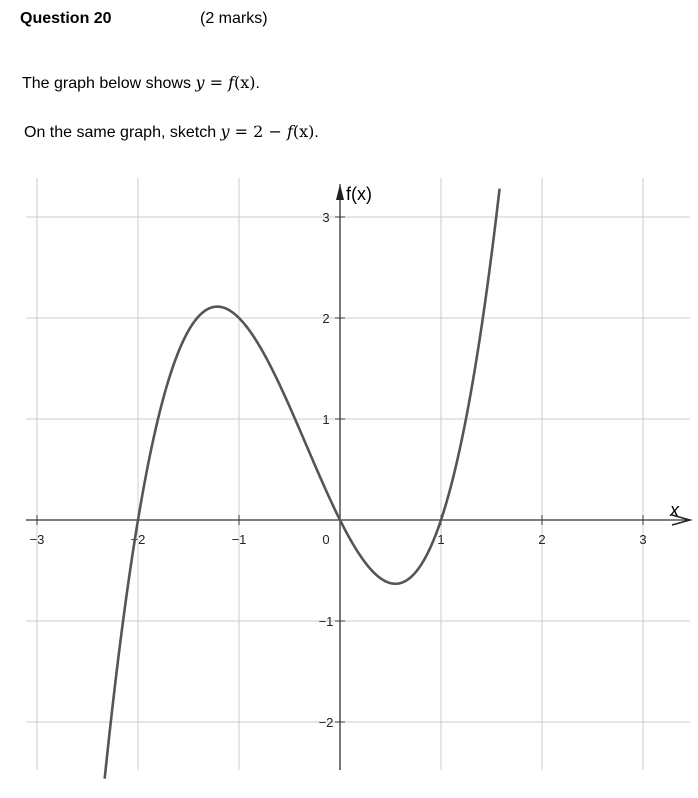 The height and width of the screenshot is (798, 698). Describe the element at coordinates (325, 419) in the screenshot. I see `y-tick-label: 1` at that location.